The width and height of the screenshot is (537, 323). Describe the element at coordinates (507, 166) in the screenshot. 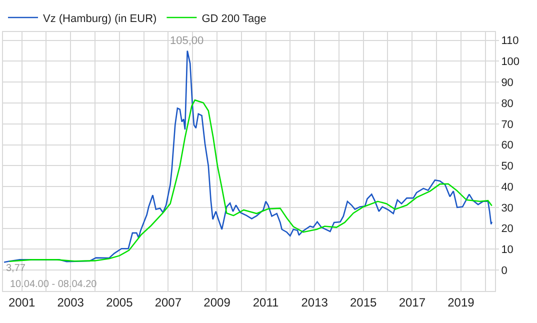

I see `y-tick-label: 50` at that location.